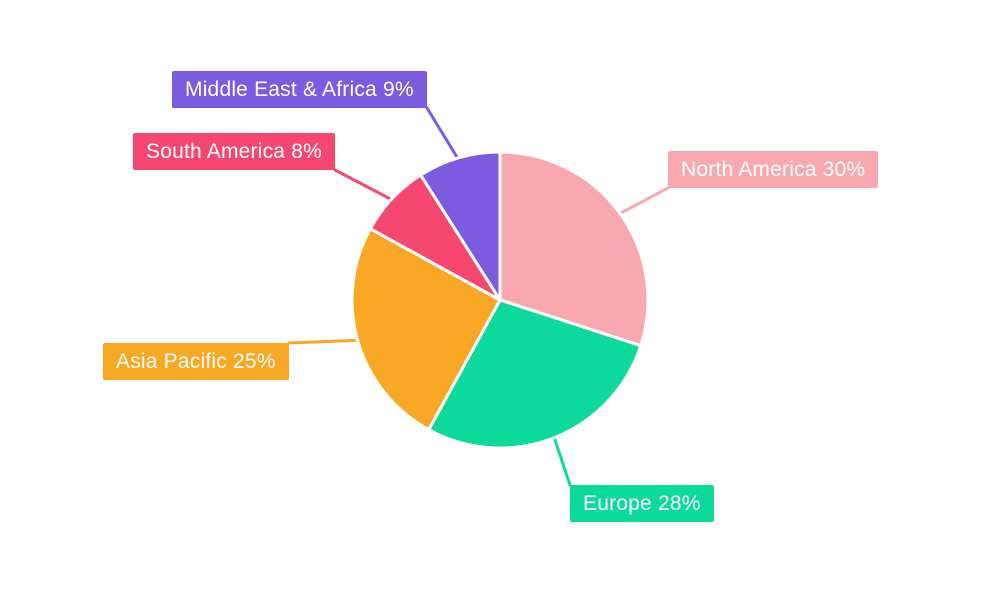 This screenshot has height=600, width=1000. What do you see at coordinates (561, 459) in the screenshot?
I see `leader-line-europe` at bounding box center [561, 459].